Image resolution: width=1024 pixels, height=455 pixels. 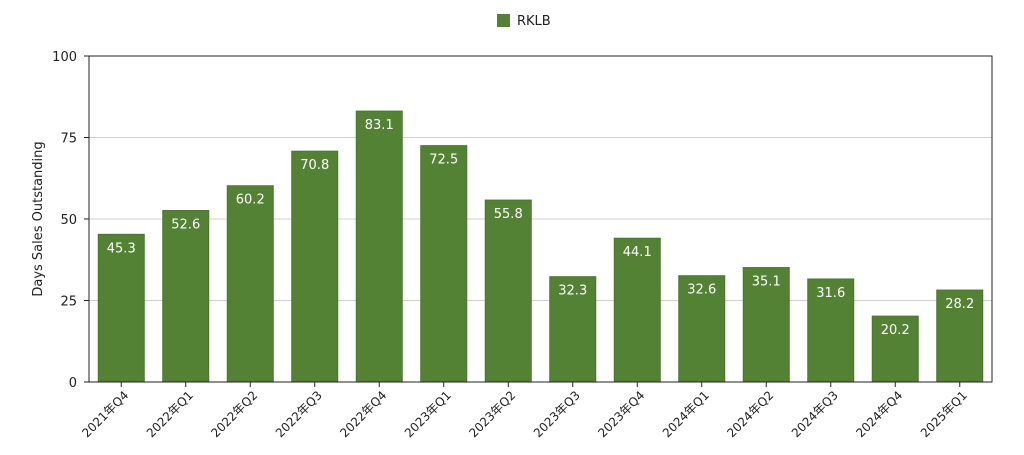 What do you see at coordinates (879, 414) in the screenshot?
I see `x-tick-label: 2024年Q4` at bounding box center [879, 414].